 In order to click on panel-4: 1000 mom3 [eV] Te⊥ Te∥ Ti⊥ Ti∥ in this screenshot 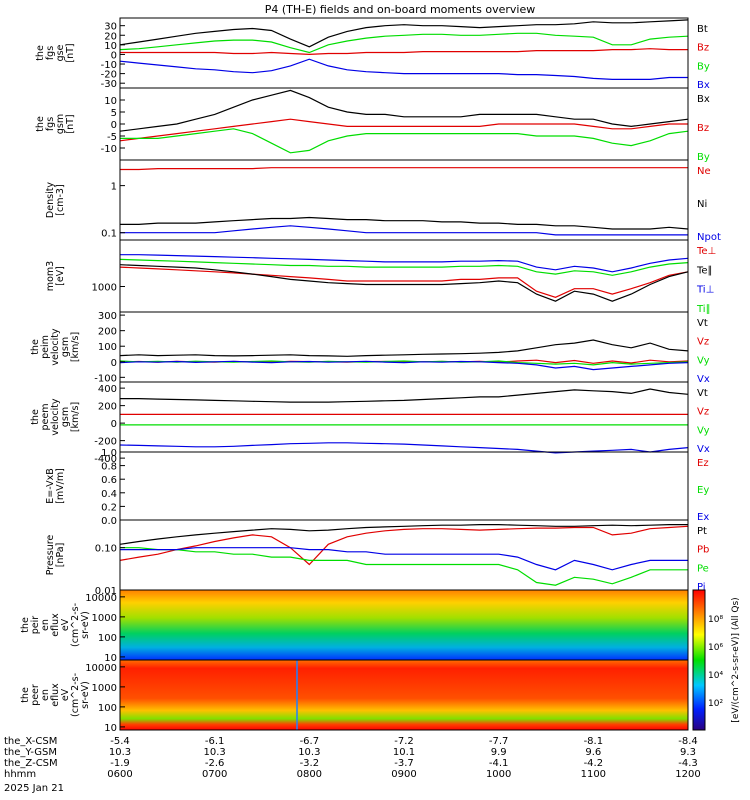, I will do `click(380, 277)`.